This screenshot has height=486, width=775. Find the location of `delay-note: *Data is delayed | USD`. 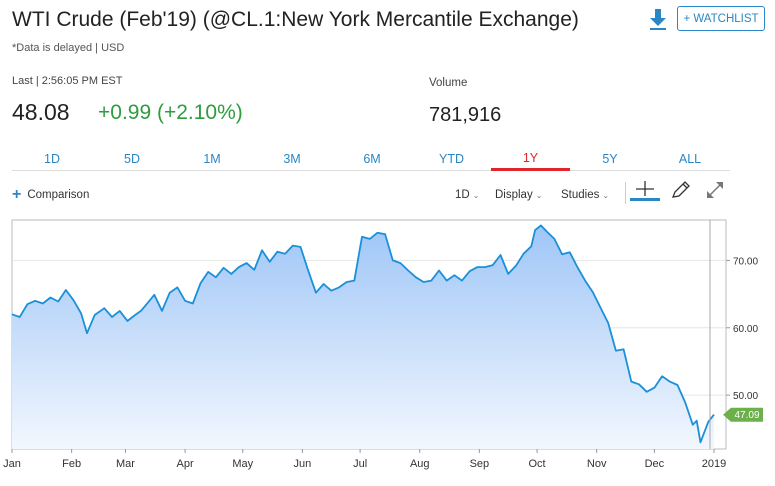

delay-note: *Data is delayed | USD is located at coordinates (68, 48).